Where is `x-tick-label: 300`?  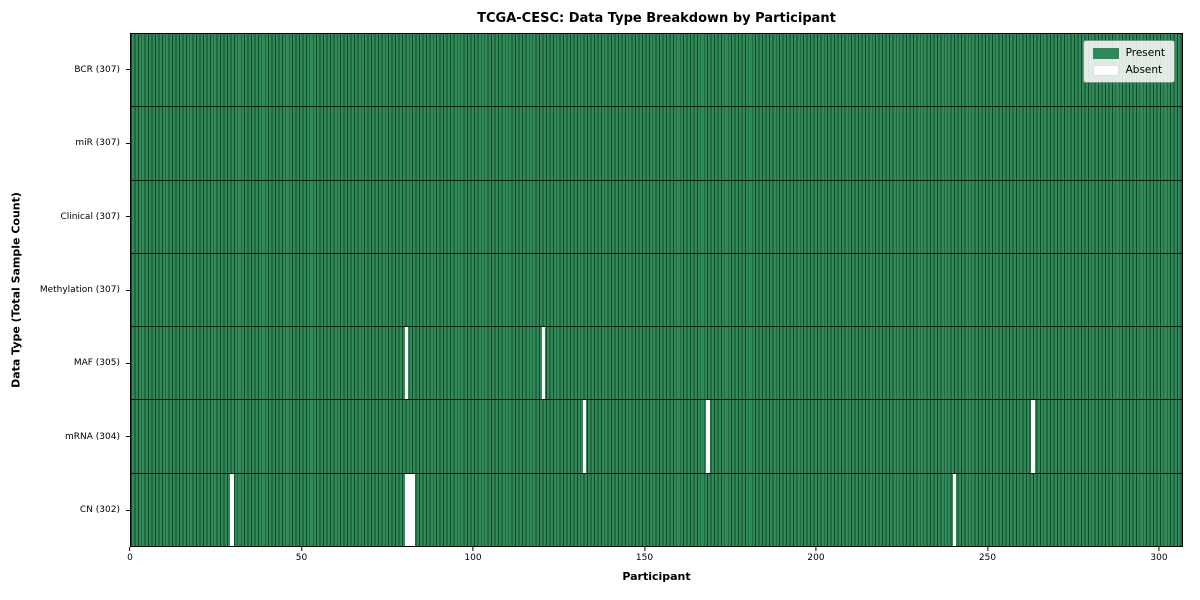 x-tick-label: 300 is located at coordinates (1159, 558).